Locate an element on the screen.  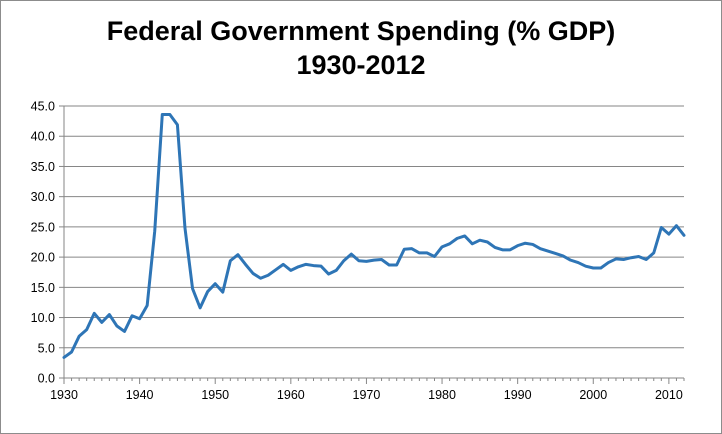
y-tick-label: 10.0 is located at coordinates (43, 318).